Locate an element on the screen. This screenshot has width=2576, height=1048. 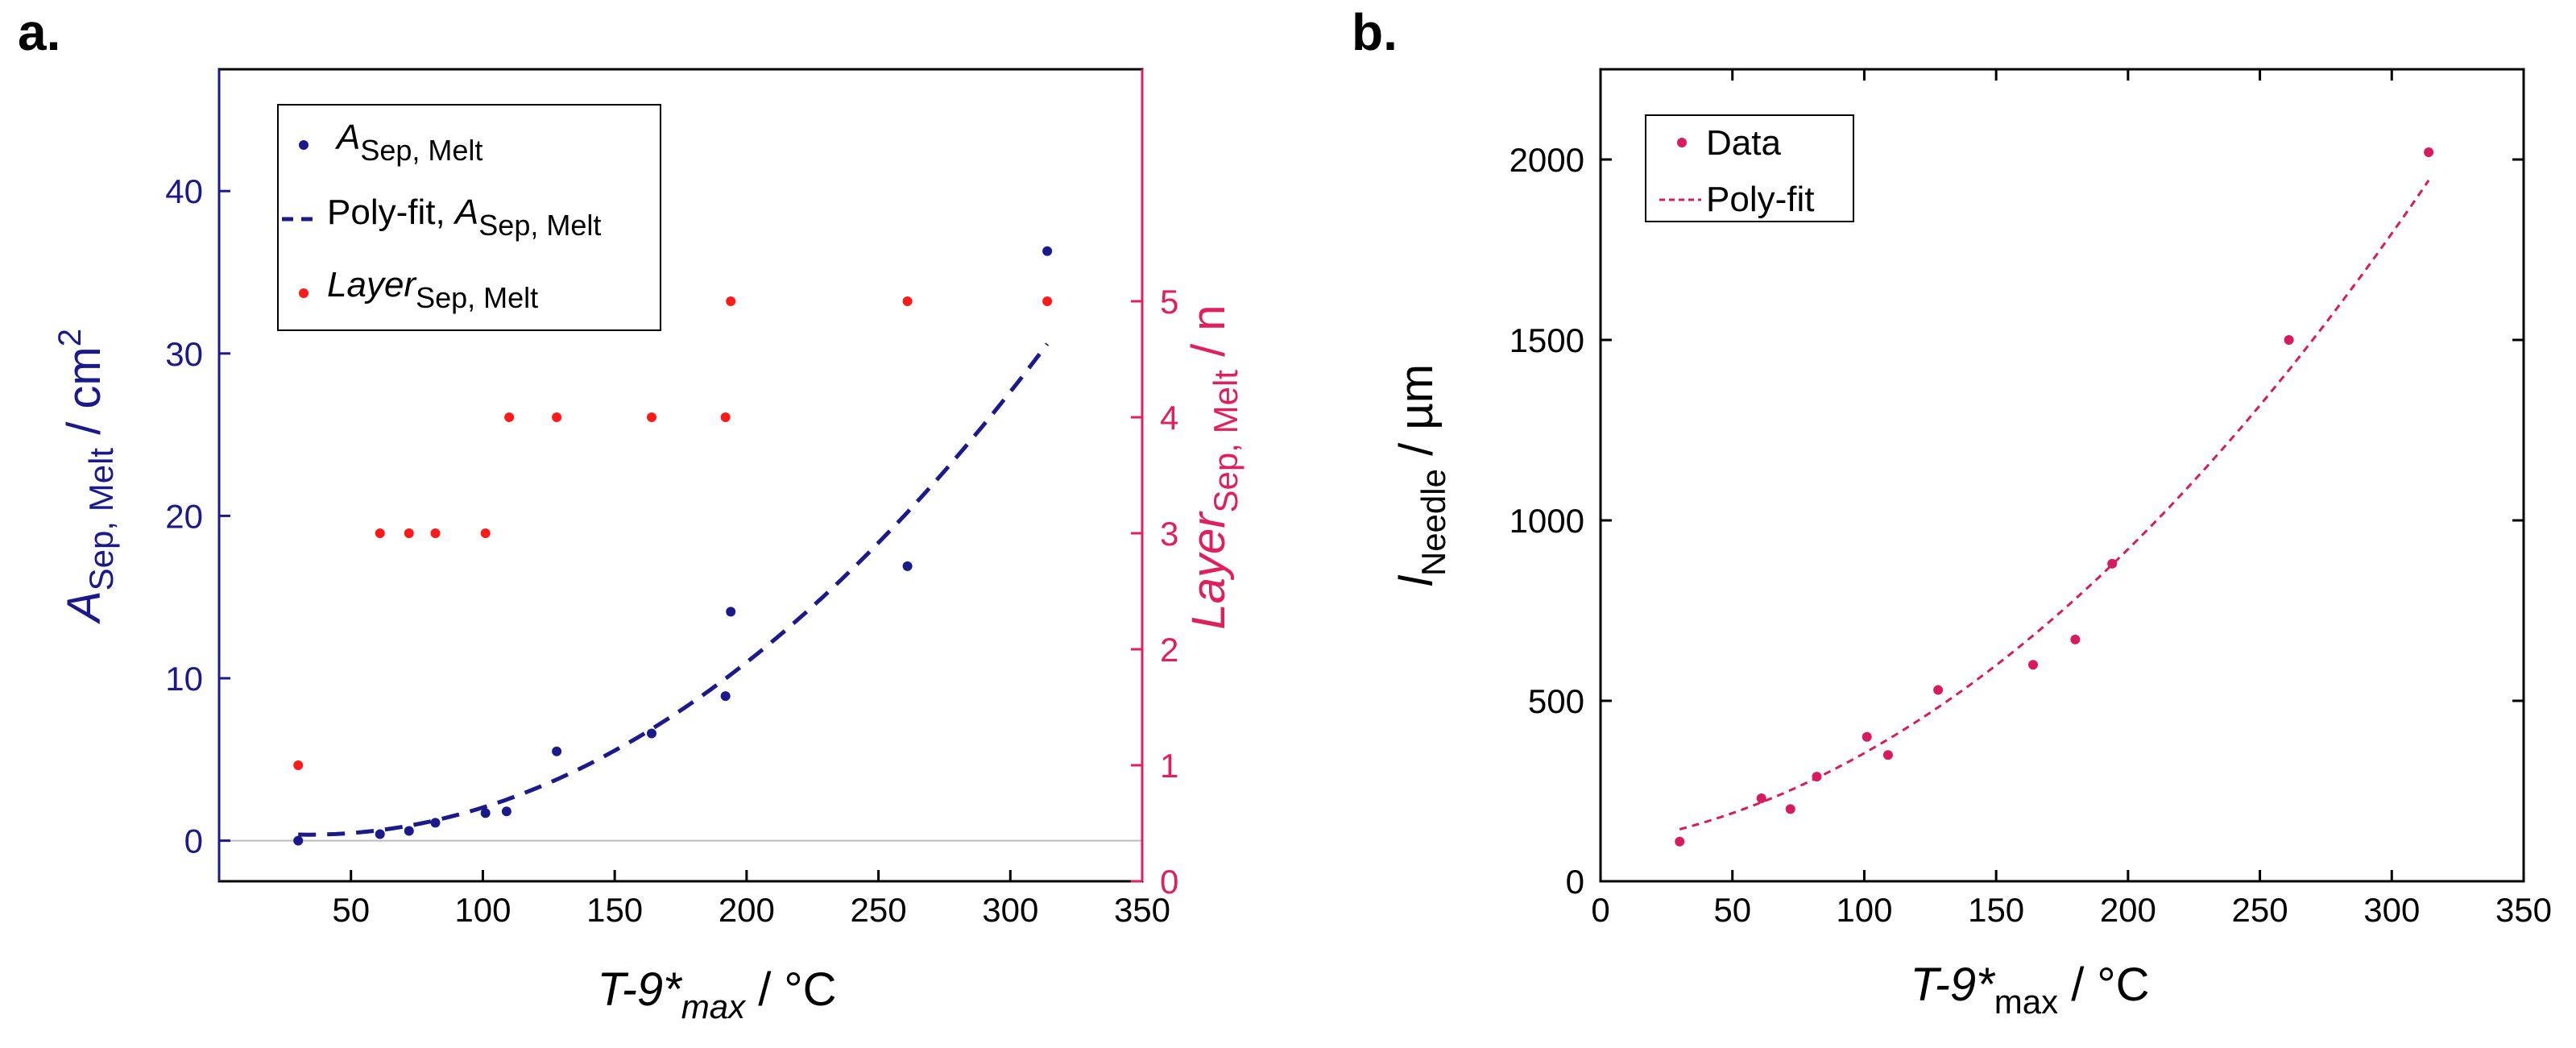
right-y-tick-label: 5 is located at coordinates (1169, 302).